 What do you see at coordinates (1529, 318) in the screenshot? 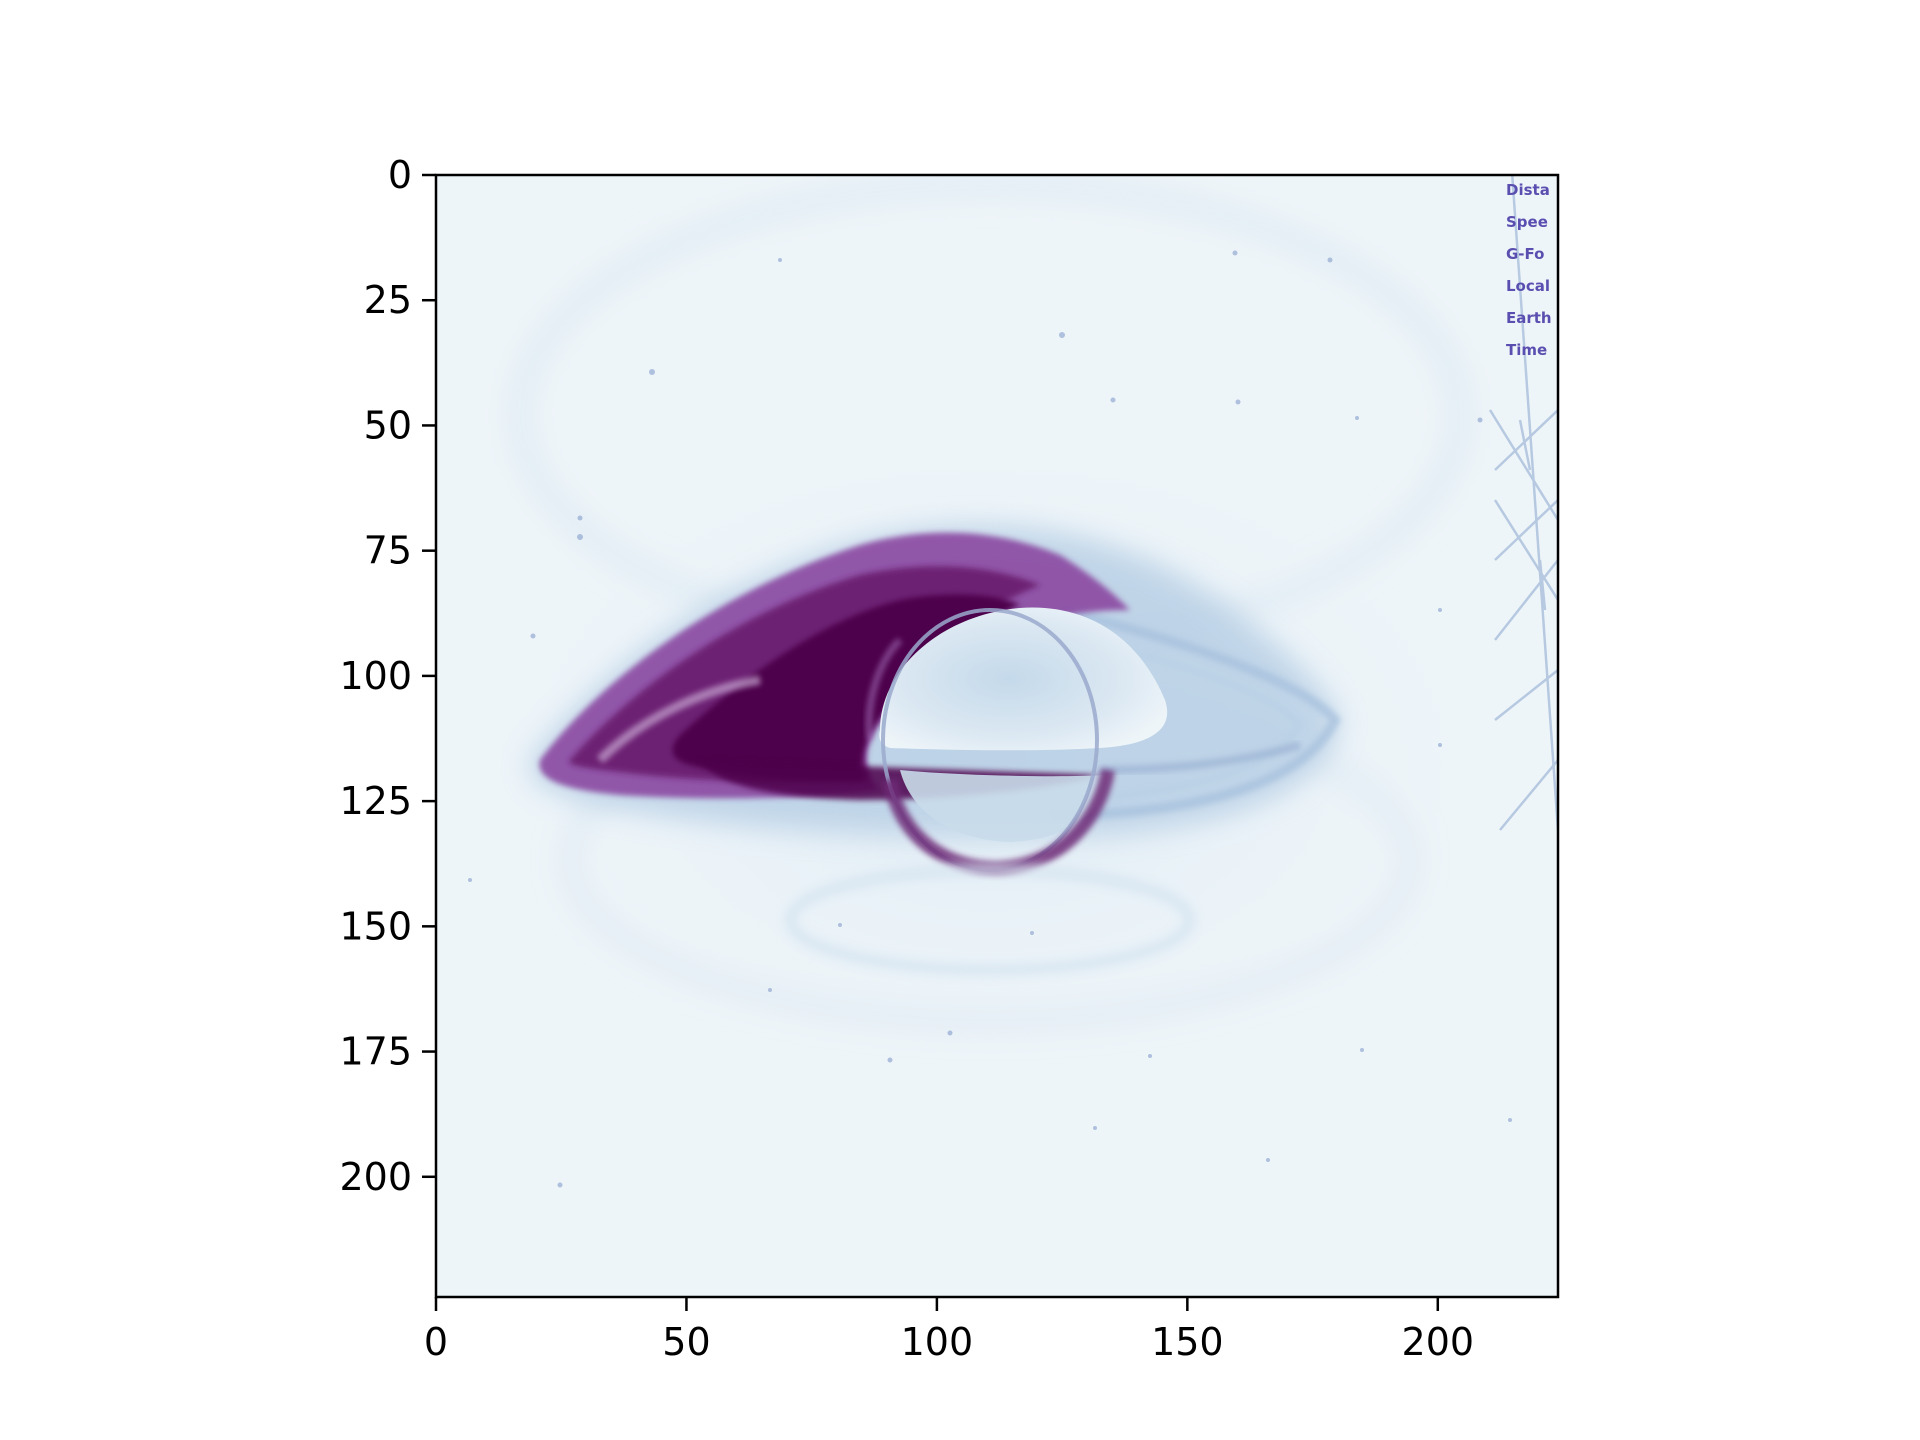
I see `hud-line-4: Earth` at bounding box center [1529, 318].